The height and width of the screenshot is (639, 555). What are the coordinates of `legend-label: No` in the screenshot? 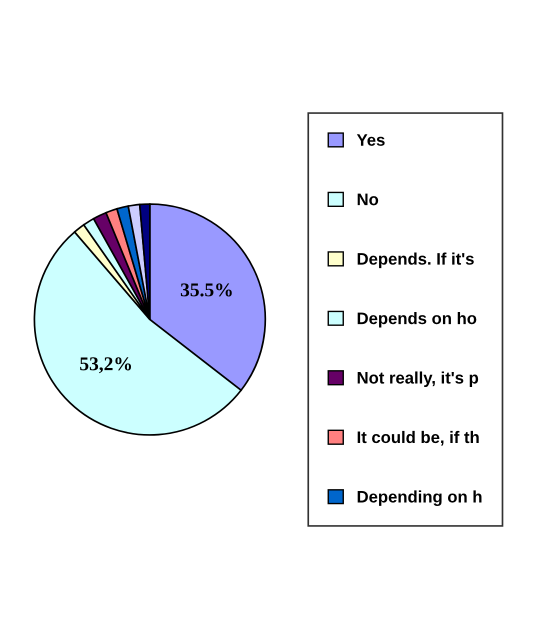 It's located at (368, 200).